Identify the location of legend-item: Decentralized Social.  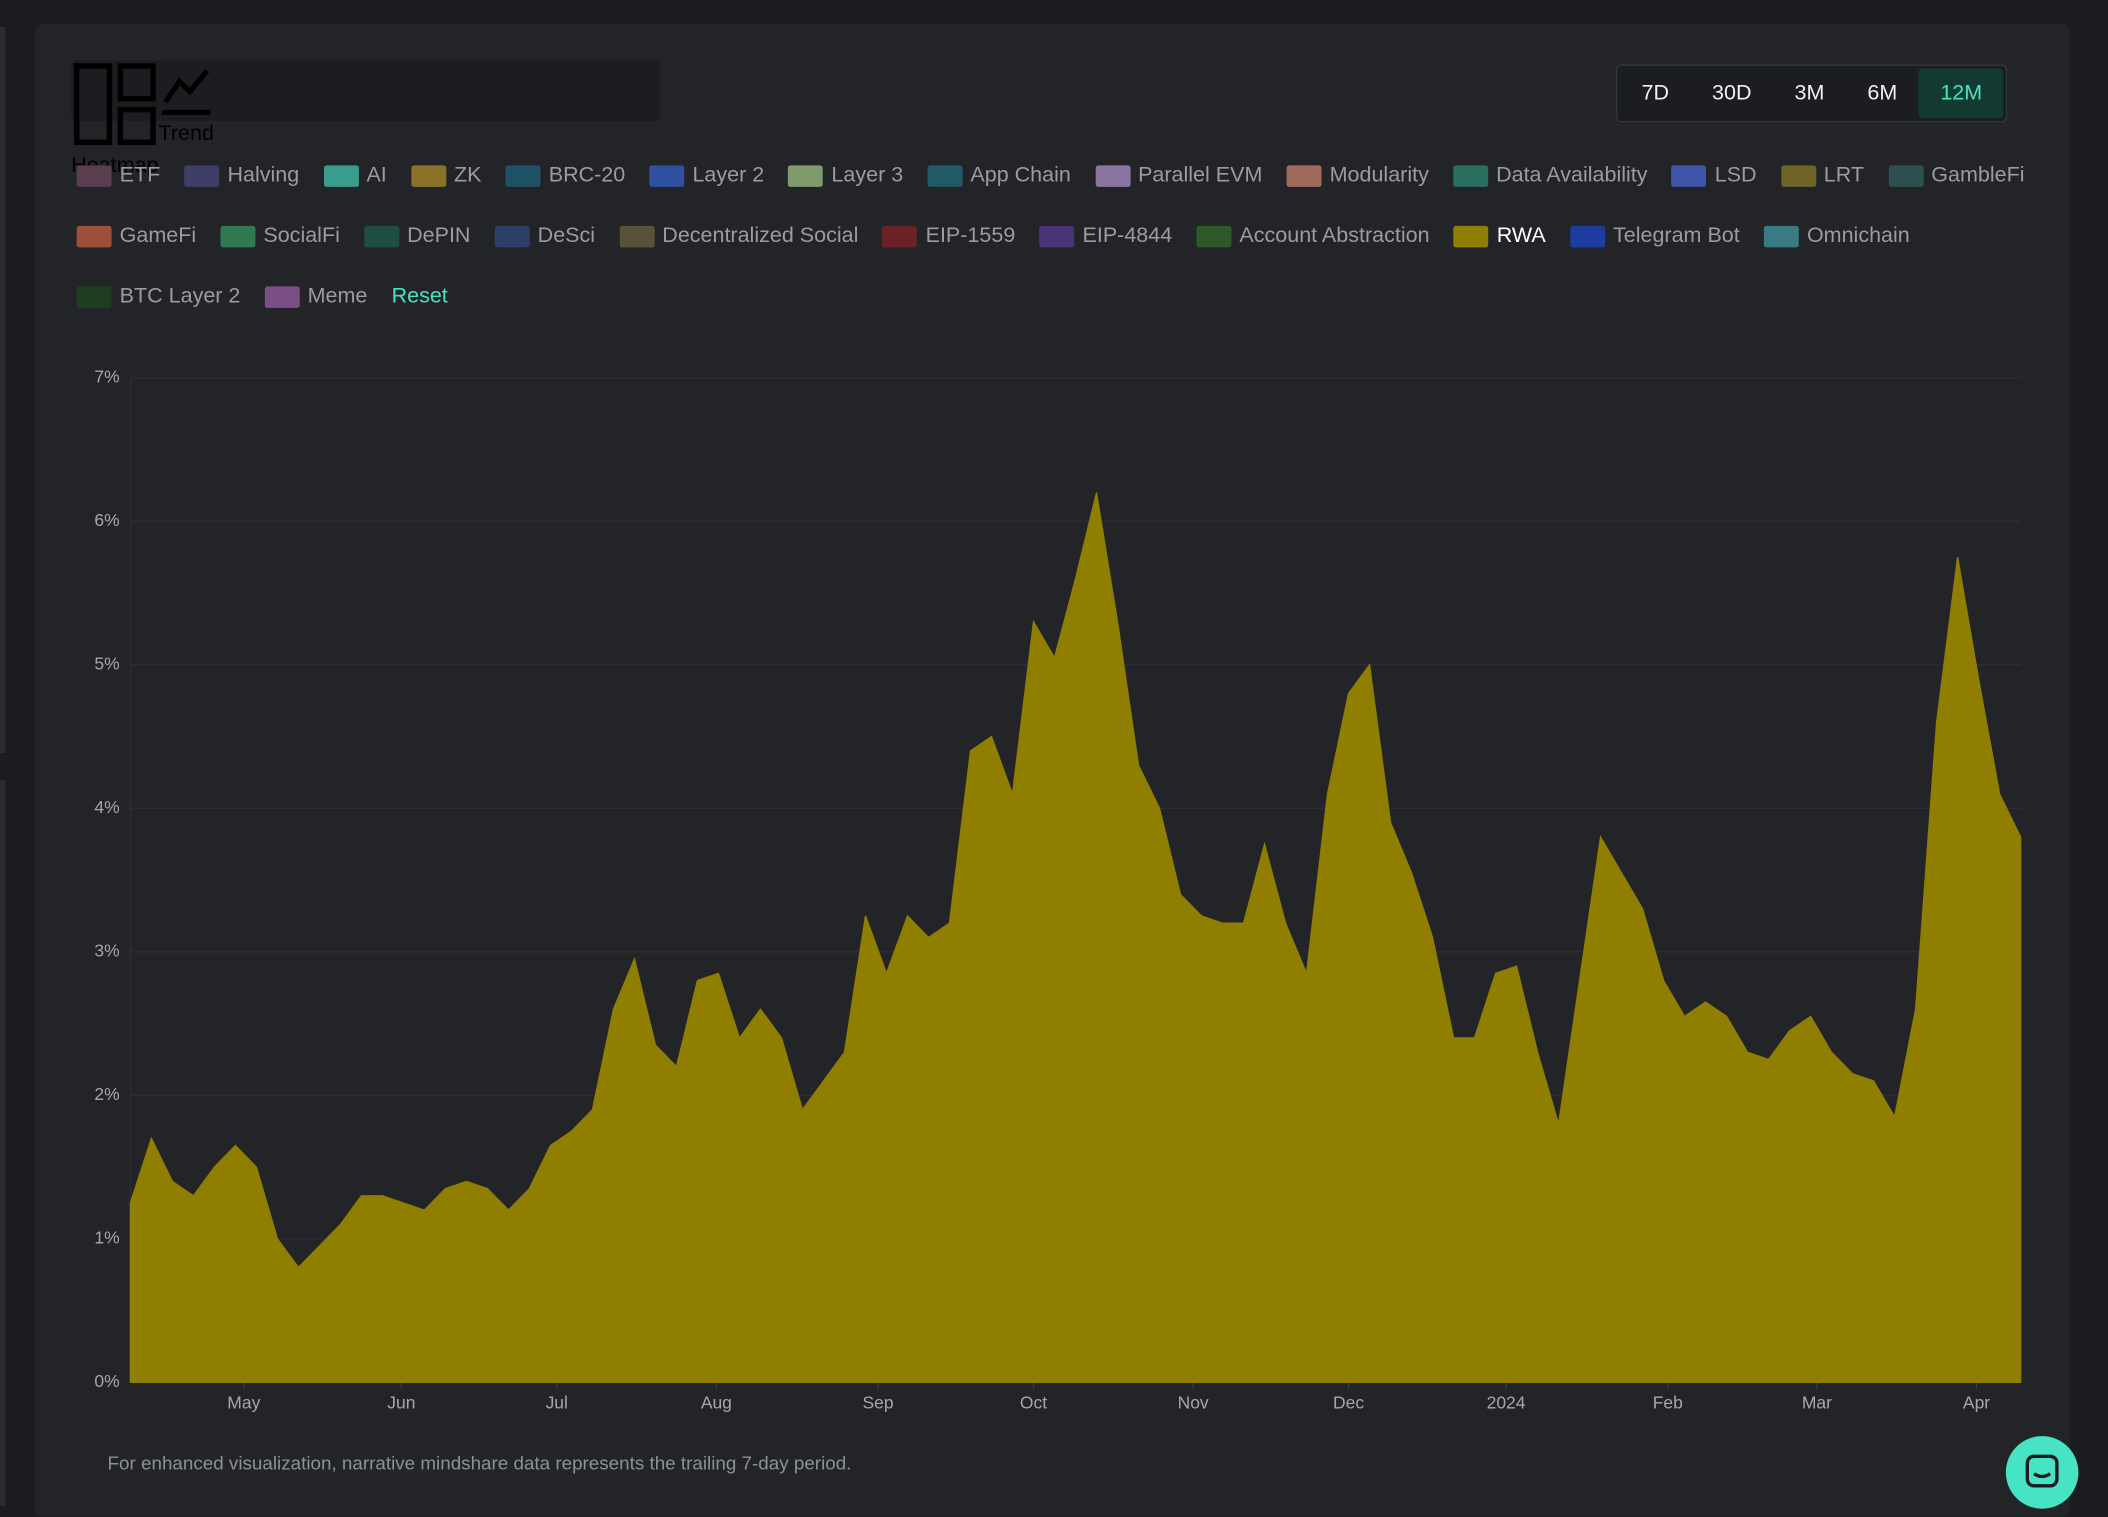
(738, 236).